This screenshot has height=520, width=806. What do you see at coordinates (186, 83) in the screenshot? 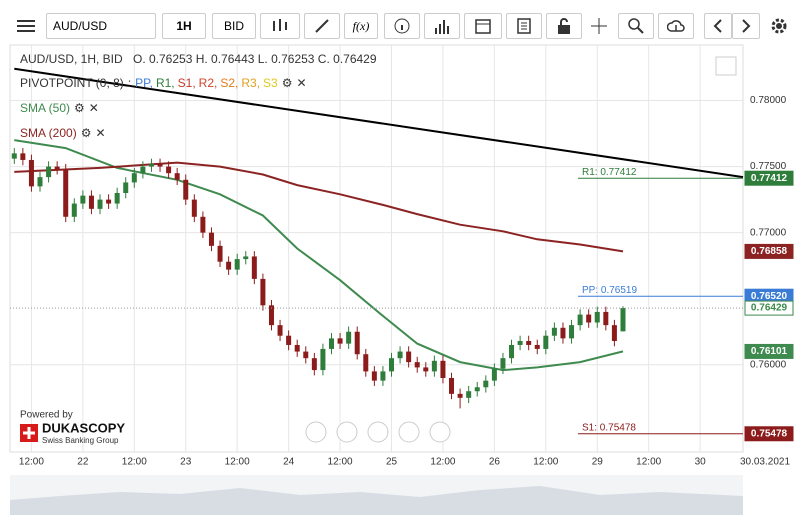
I see `legend-item: S1,` at bounding box center [186, 83].